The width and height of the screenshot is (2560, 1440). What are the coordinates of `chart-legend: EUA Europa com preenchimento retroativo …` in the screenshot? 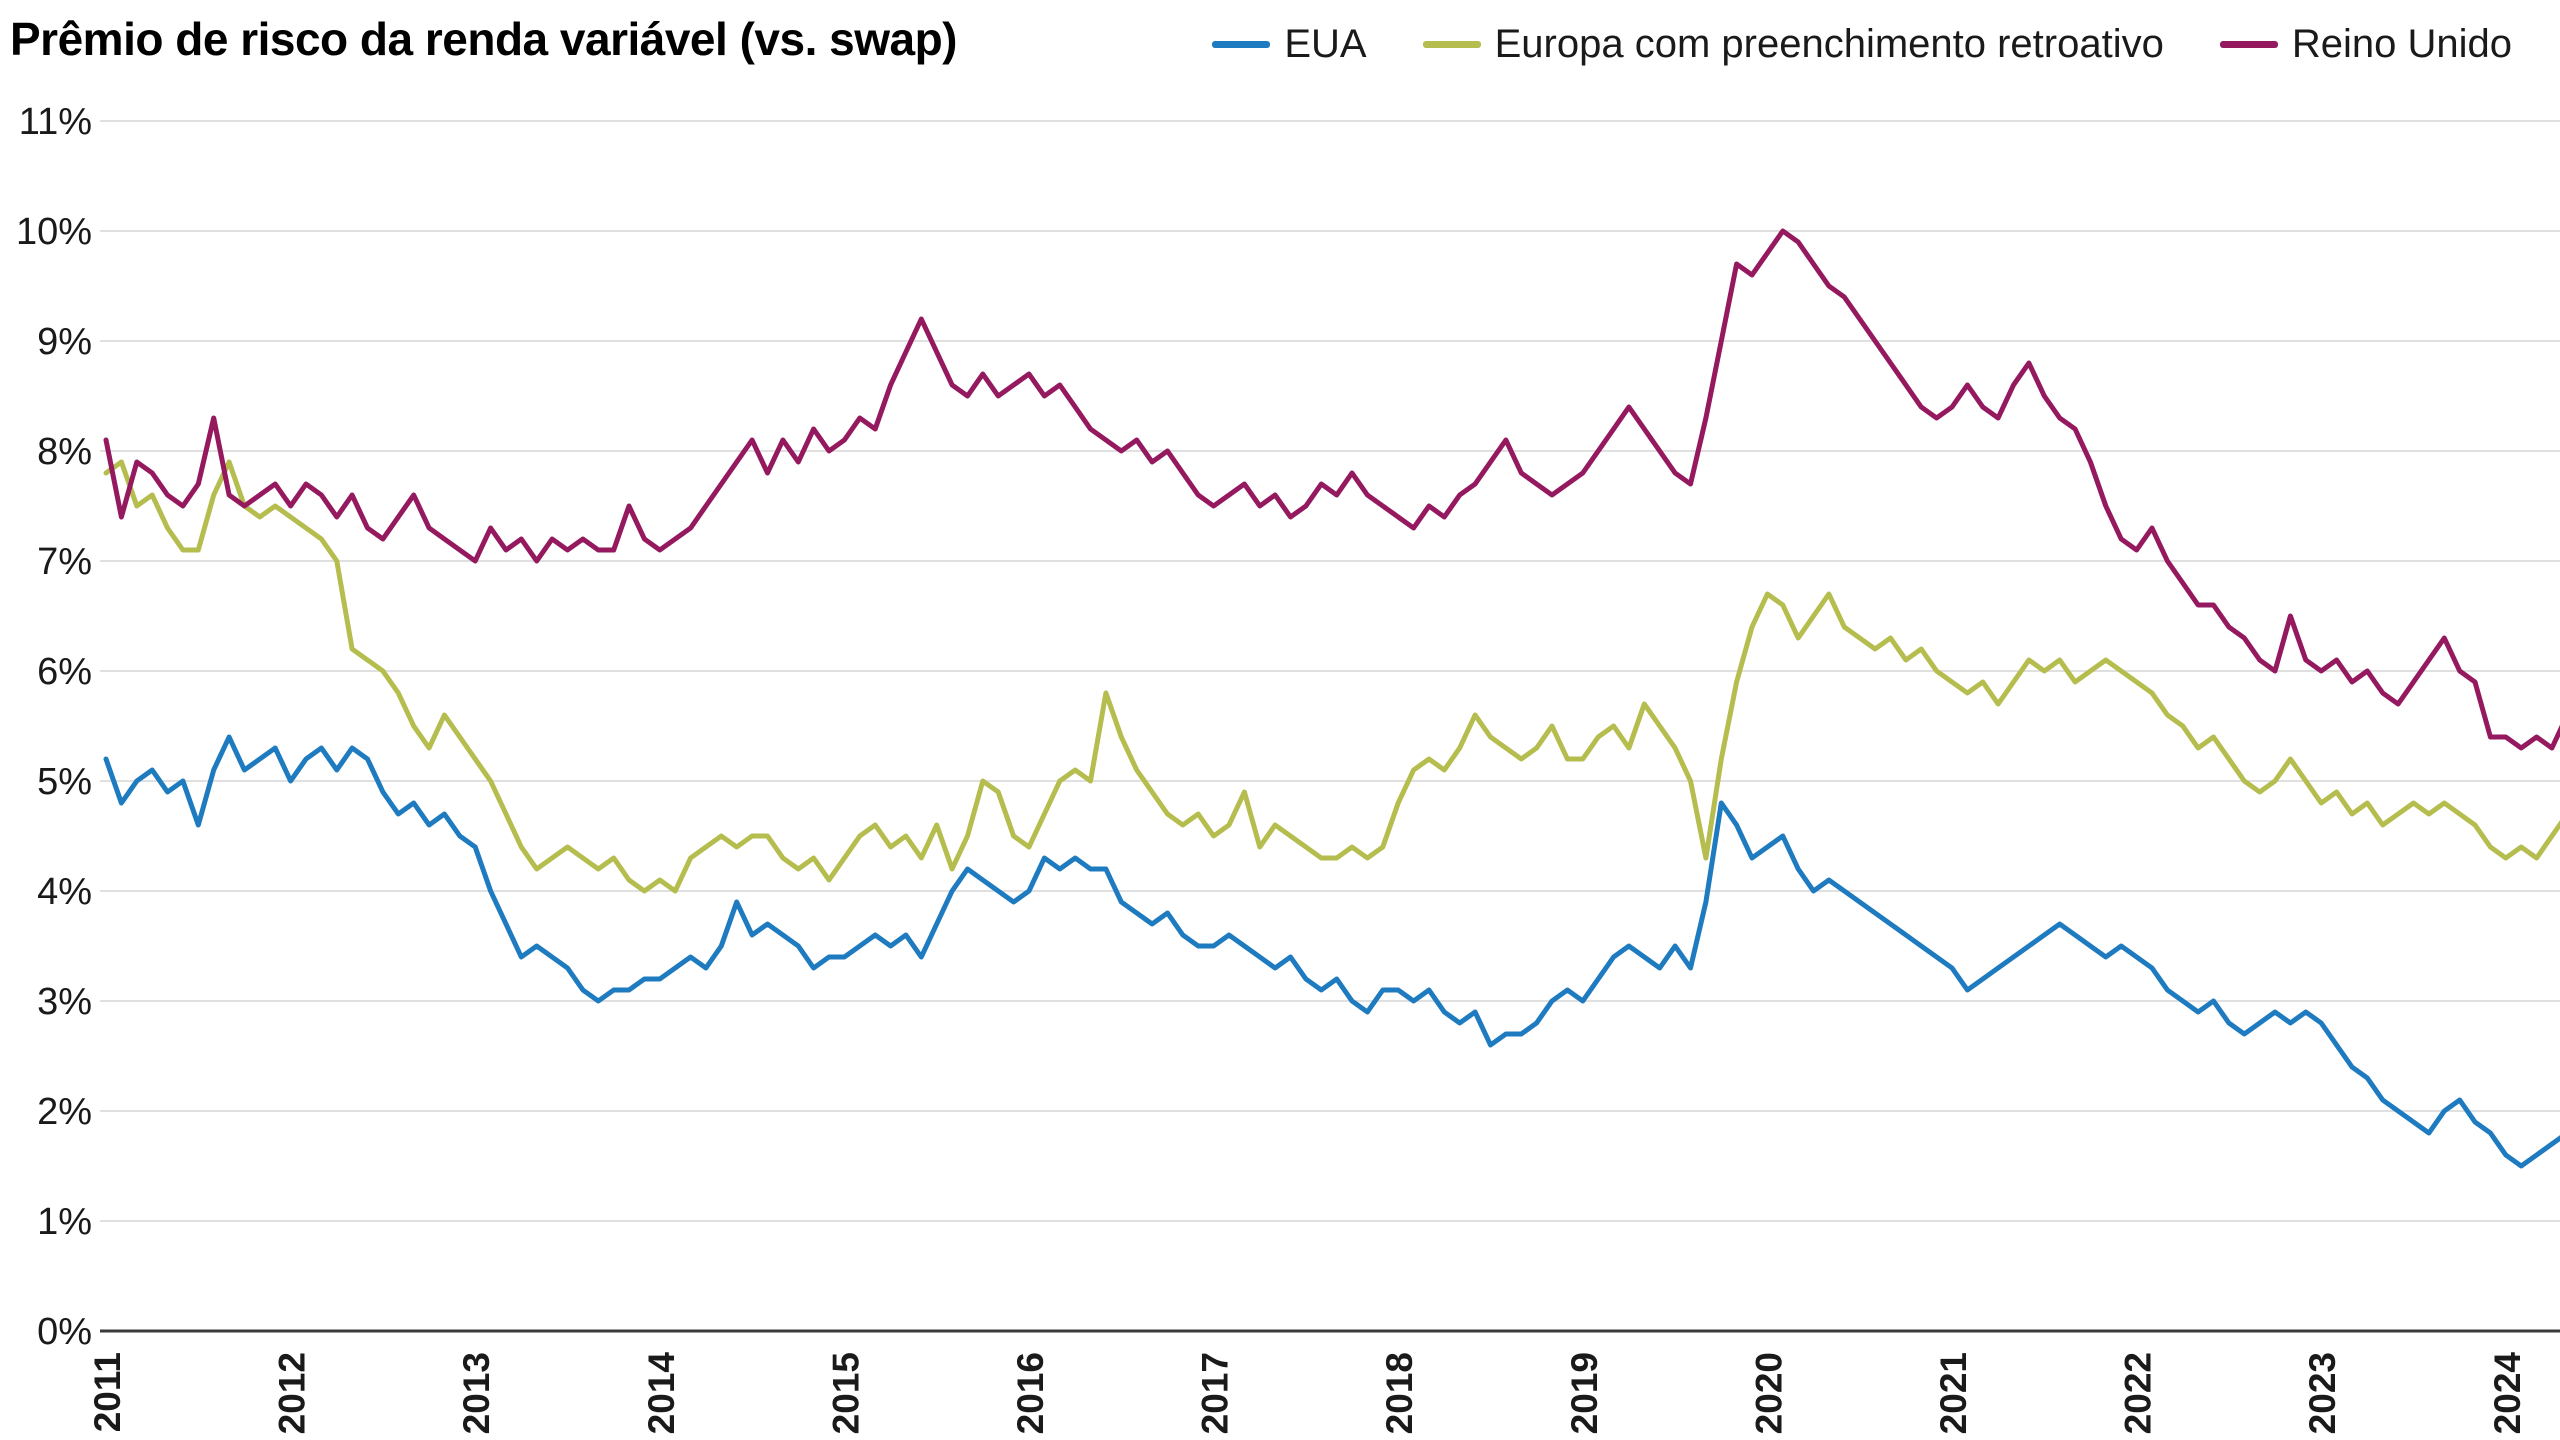 It's located at (1862, 44).